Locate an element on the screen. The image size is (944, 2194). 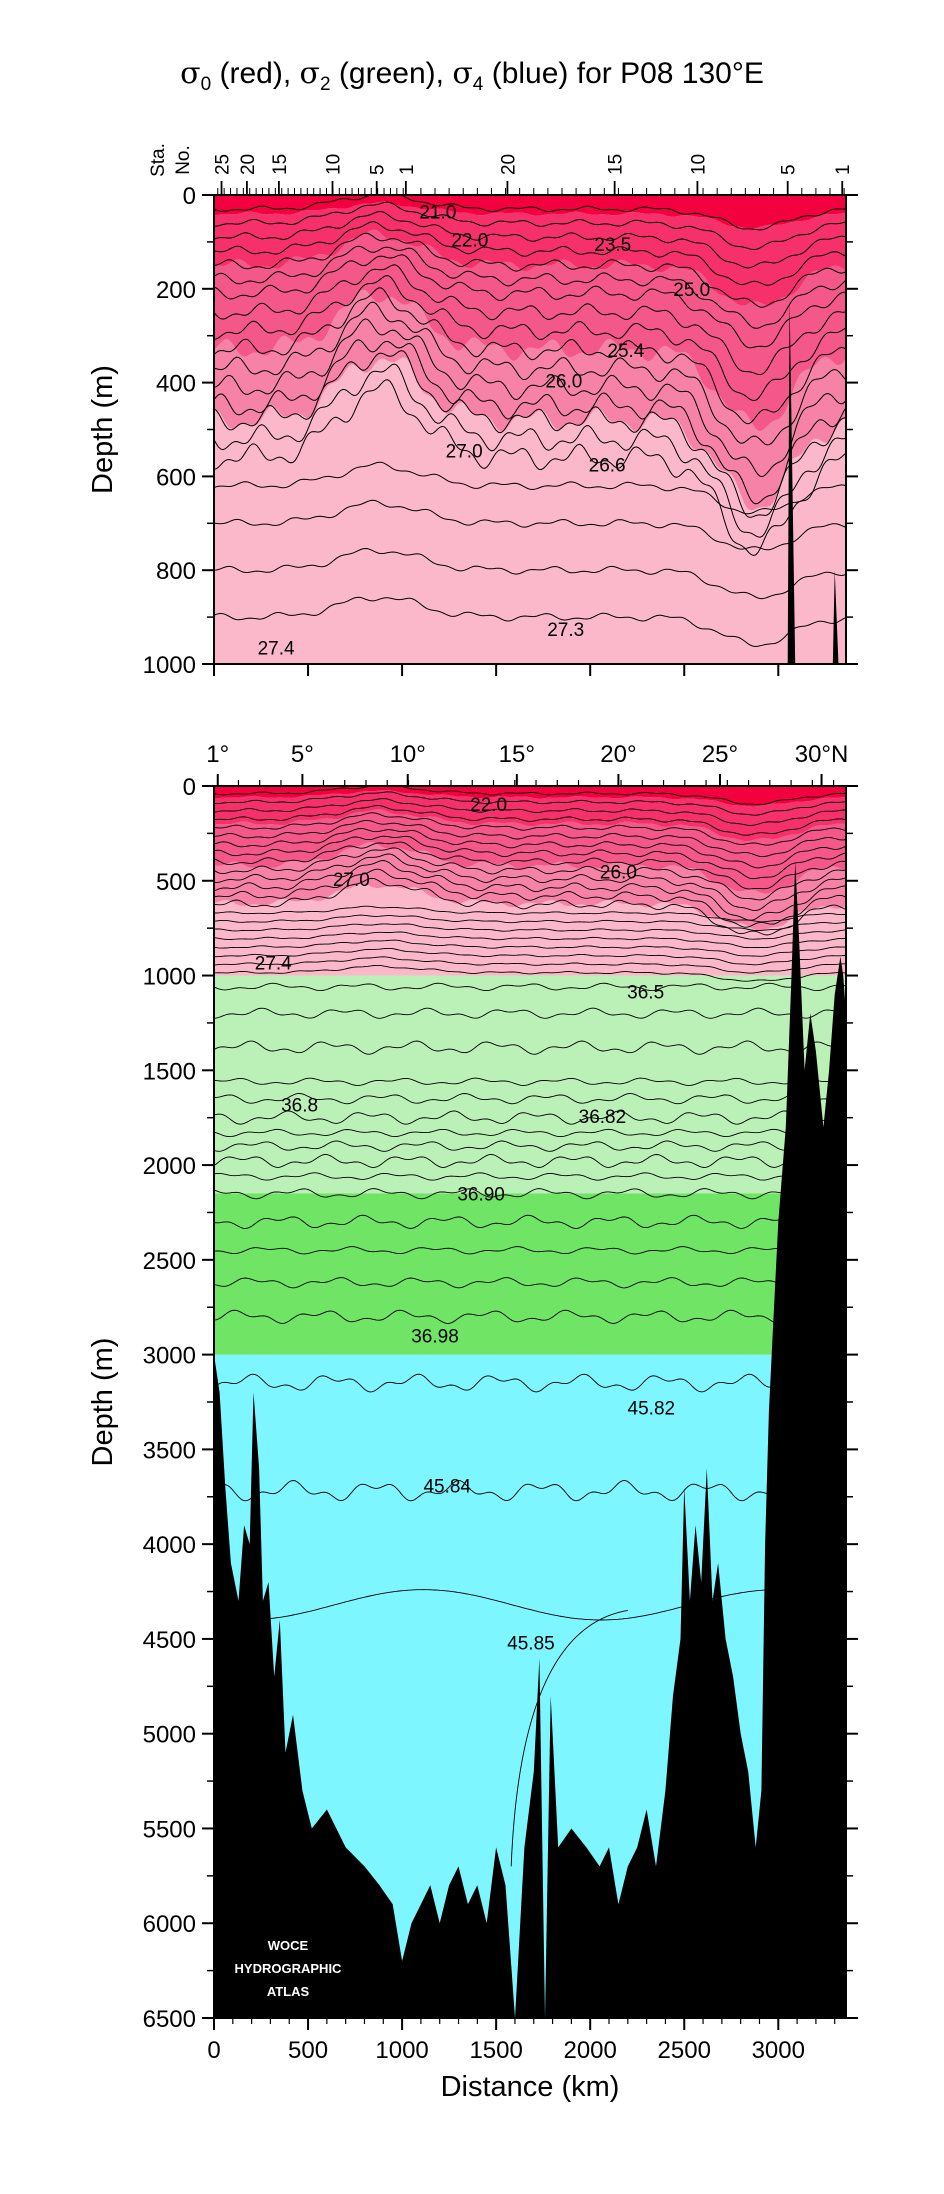
x-tick-label: 500 is located at coordinates (308, 2050).